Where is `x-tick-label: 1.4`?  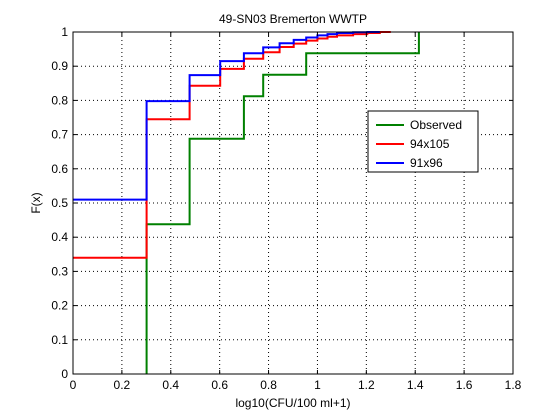 x-tick-label: 1.4 is located at coordinates (415, 385).